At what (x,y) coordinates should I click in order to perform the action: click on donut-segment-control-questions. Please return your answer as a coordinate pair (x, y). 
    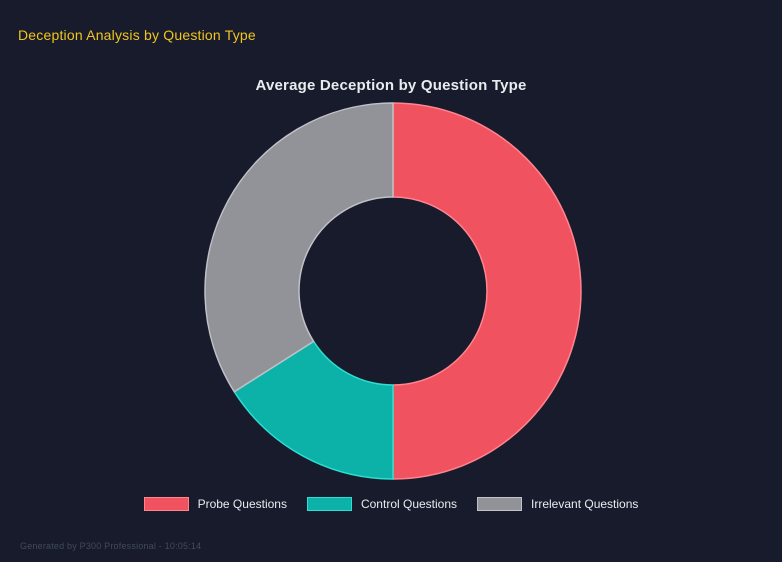
    Looking at the image, I should click on (313, 410).